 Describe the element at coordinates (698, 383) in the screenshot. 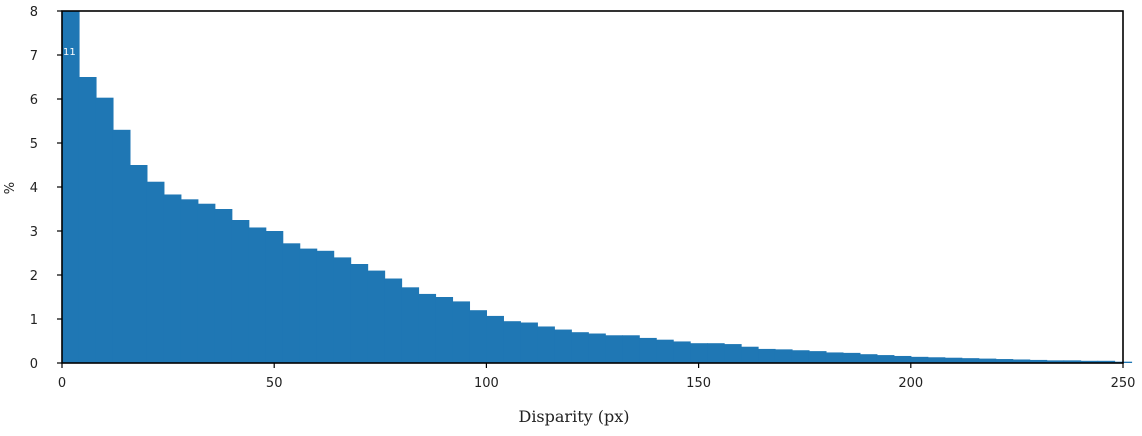

I see `x-tick-label: 150` at that location.